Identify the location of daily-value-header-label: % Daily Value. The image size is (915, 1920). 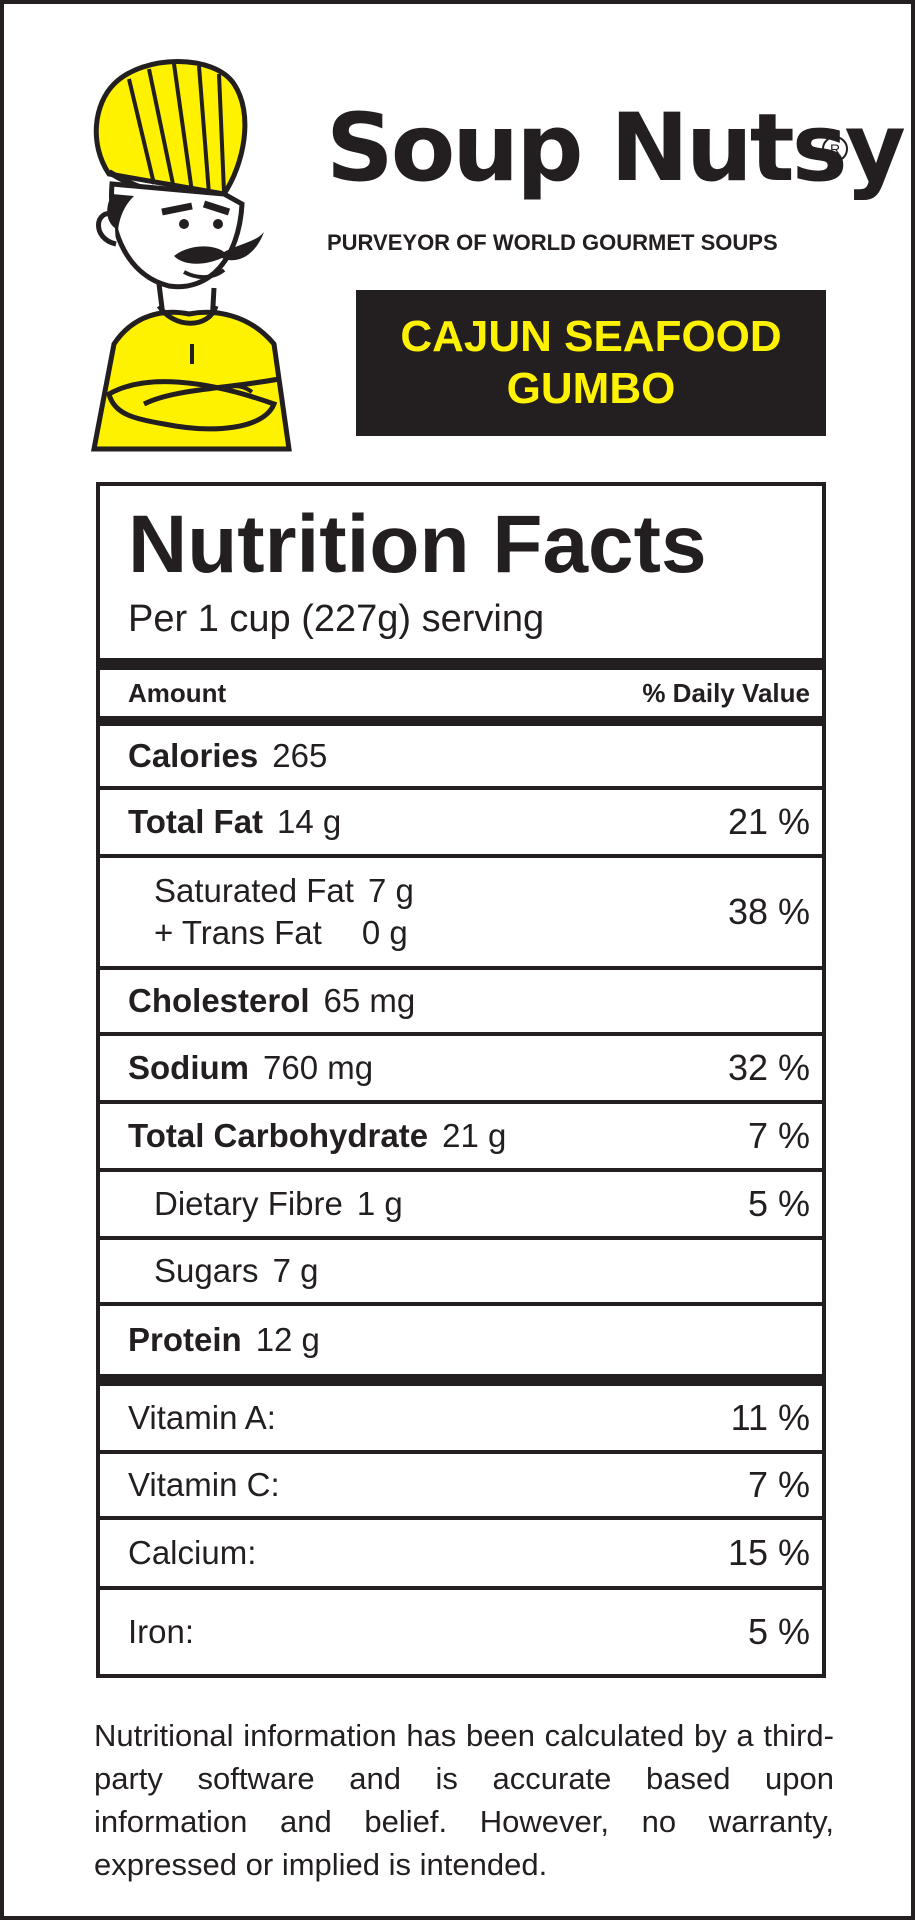
(726, 692).